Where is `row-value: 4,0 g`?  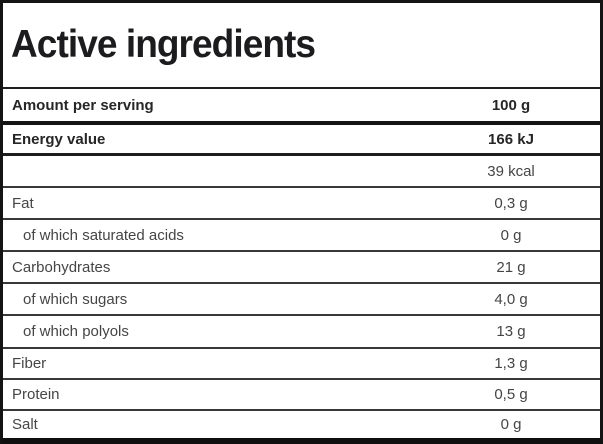
row-value: 4,0 g is located at coordinates (511, 299).